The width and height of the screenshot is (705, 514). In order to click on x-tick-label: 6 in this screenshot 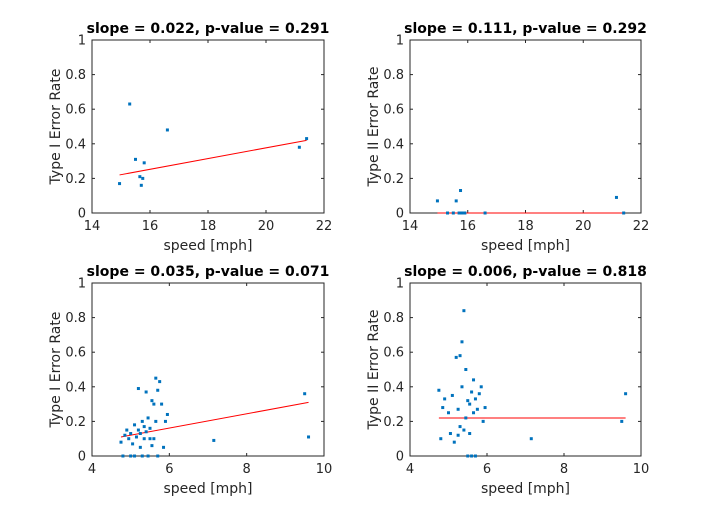, I will do `click(487, 469)`.